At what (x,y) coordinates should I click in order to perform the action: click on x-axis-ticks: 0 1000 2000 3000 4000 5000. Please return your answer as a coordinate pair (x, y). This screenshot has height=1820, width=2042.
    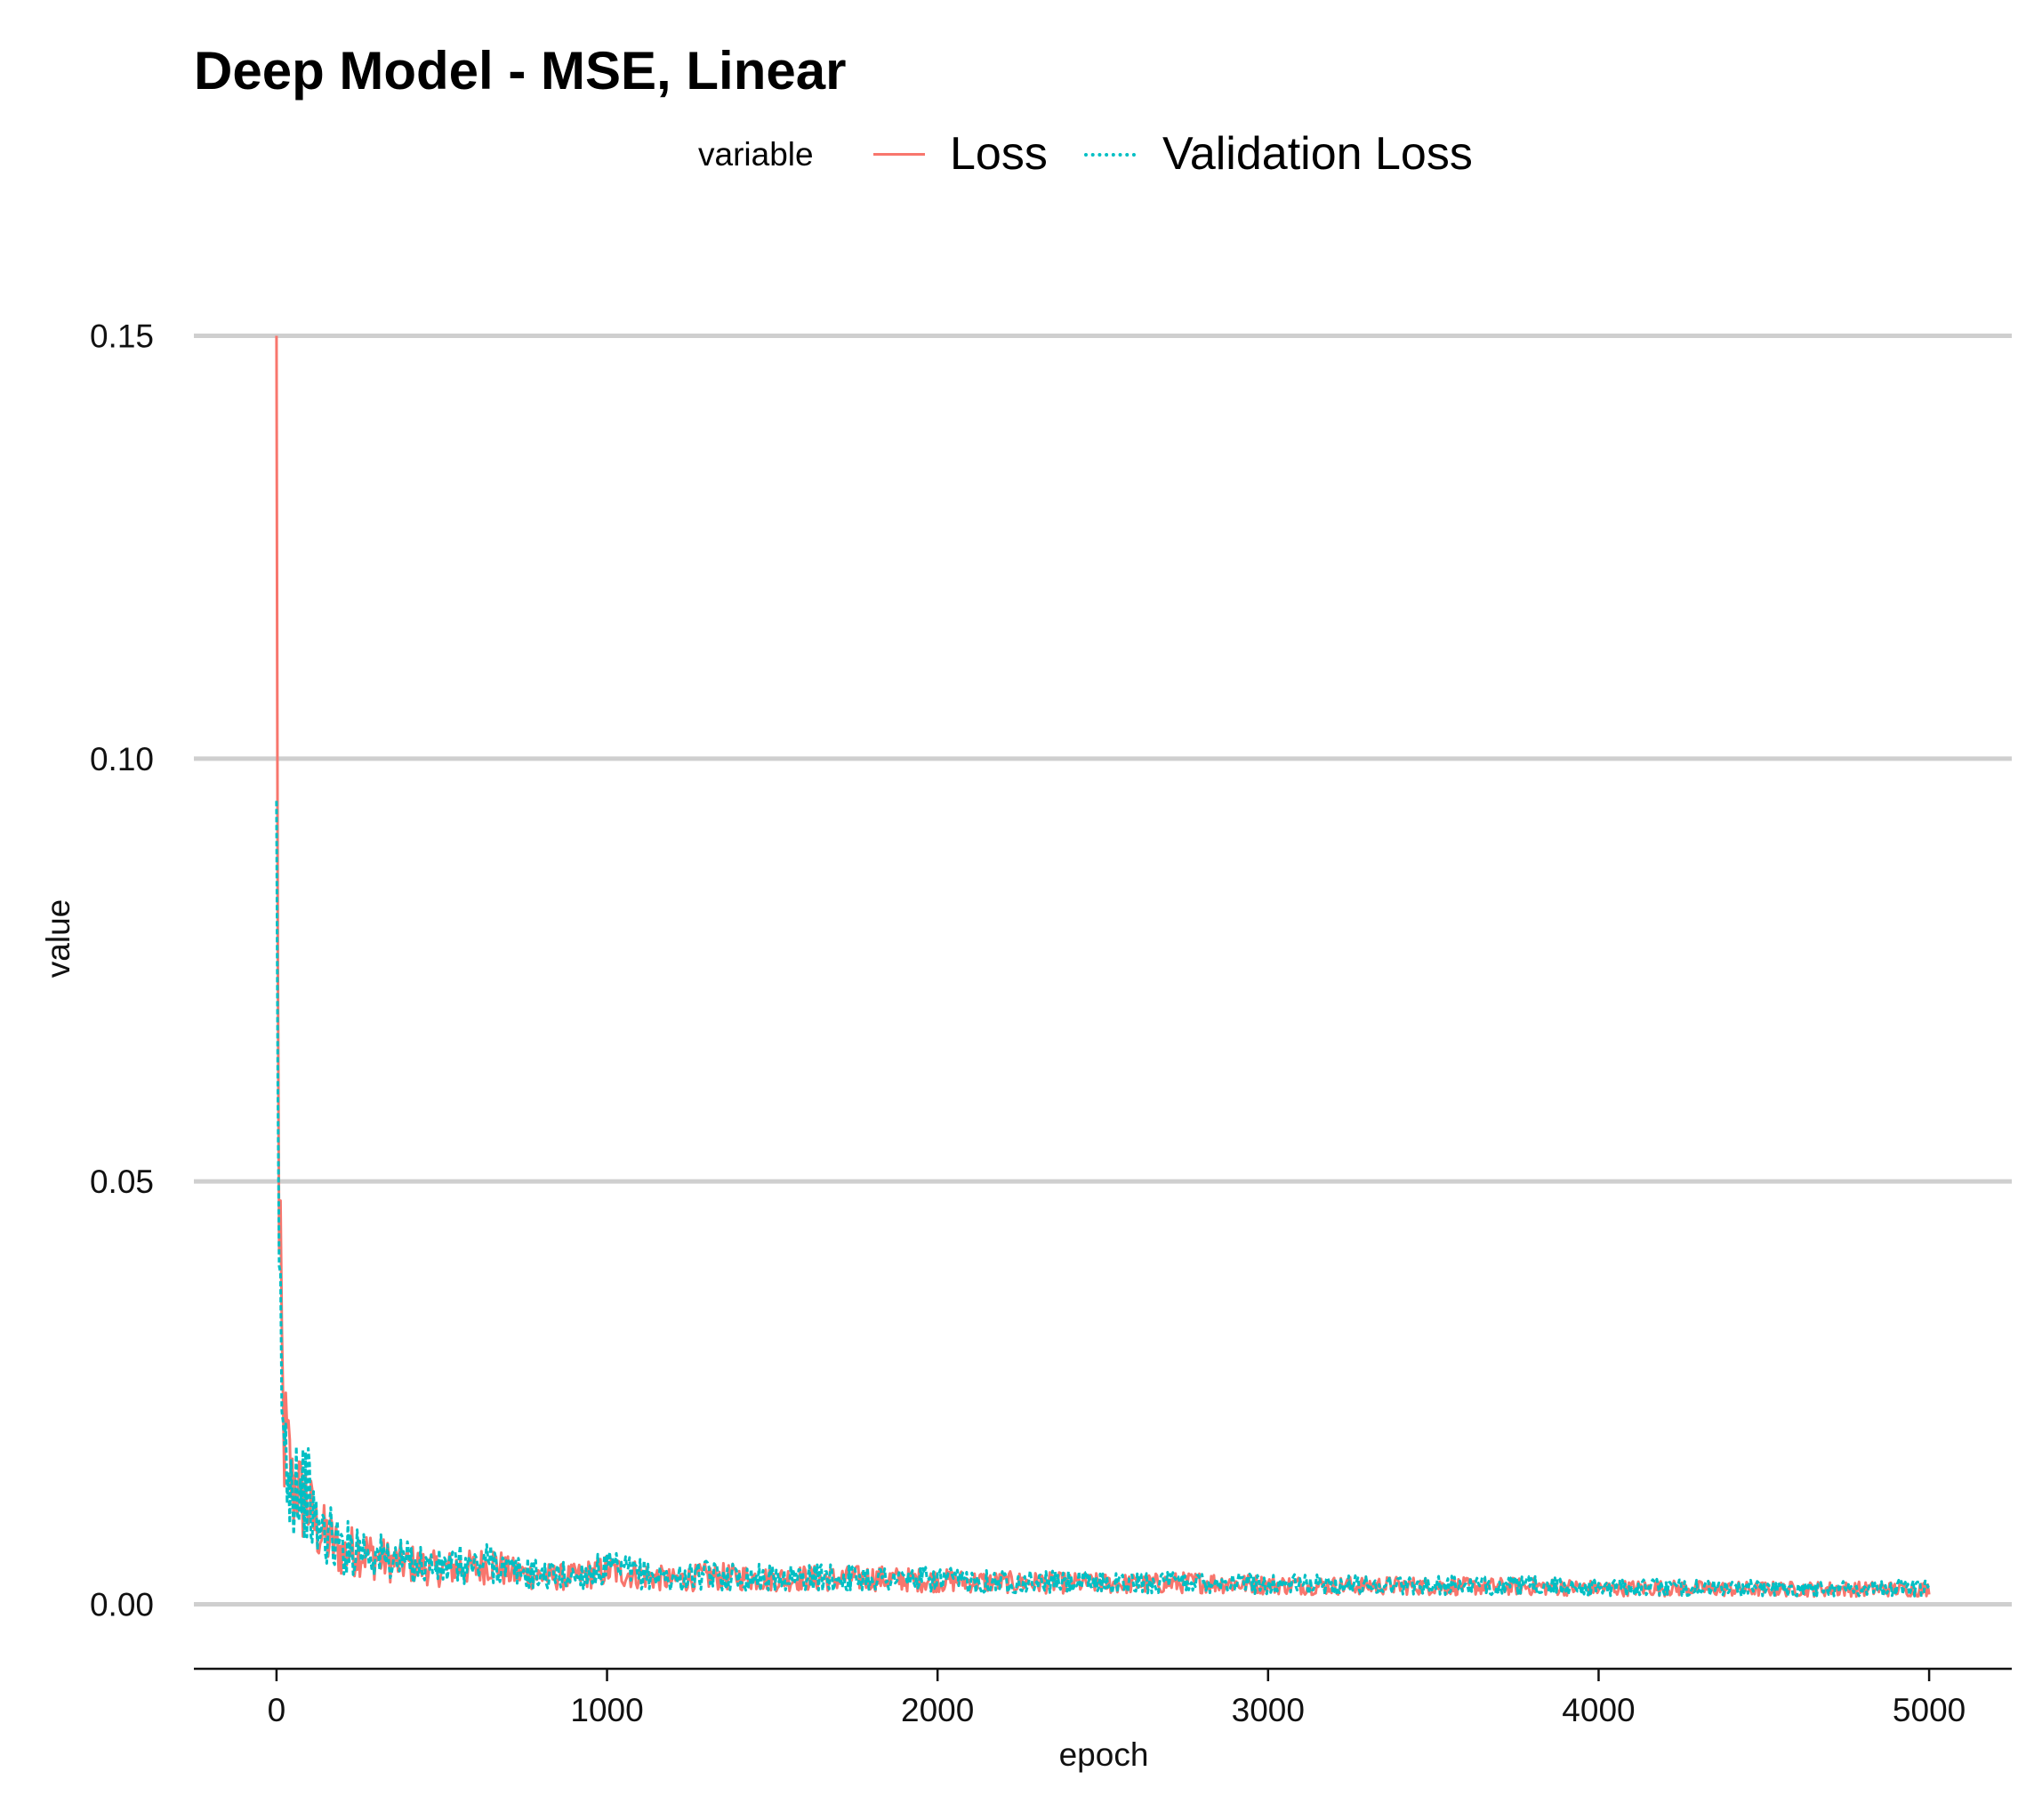
    Looking at the image, I should click on (1117, 1698).